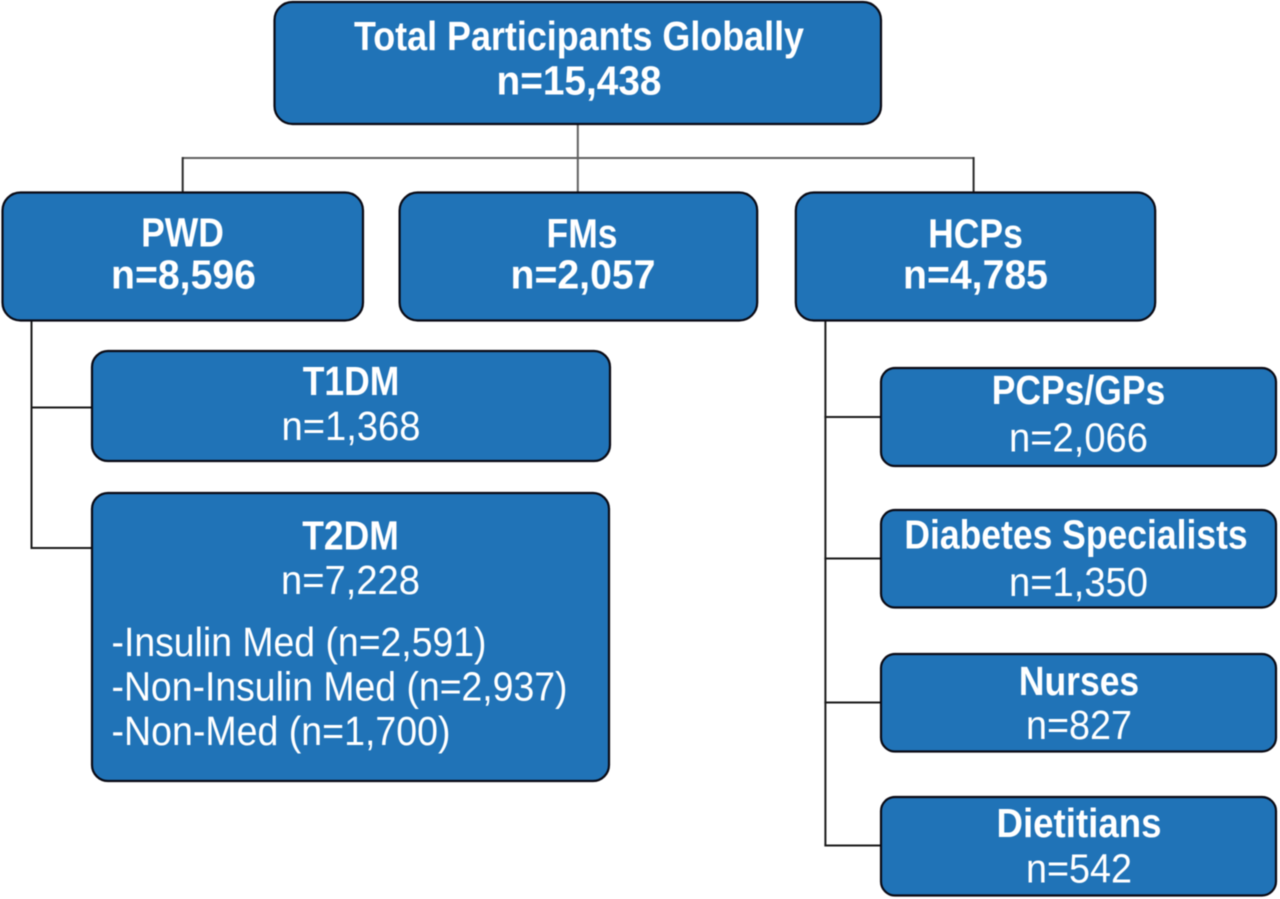  What do you see at coordinates (579, 37) in the screenshot?
I see `svg-text: Total Participants Globally` at bounding box center [579, 37].